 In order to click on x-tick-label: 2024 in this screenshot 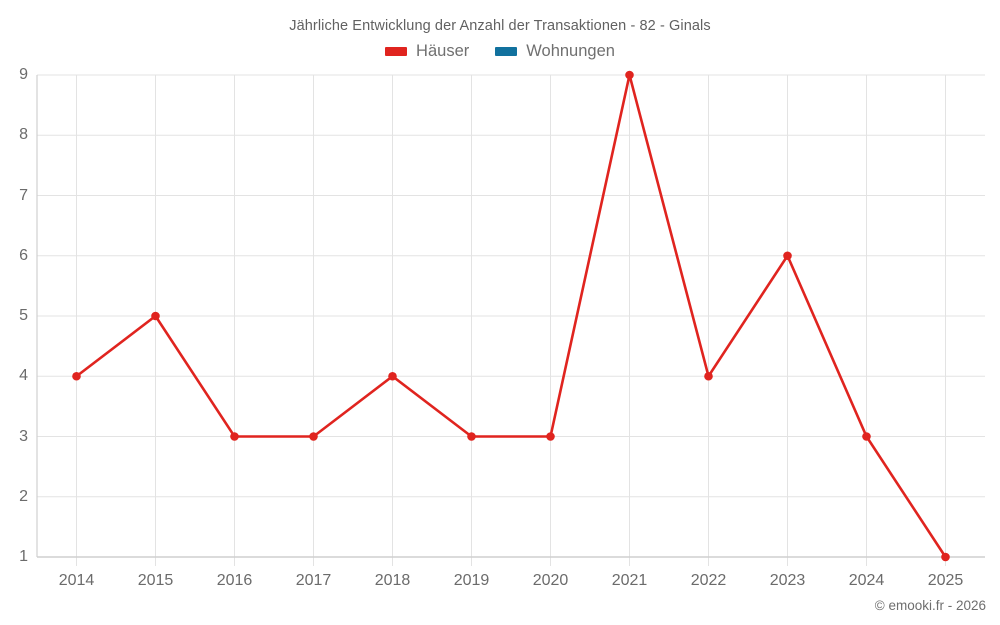, I will do `click(866, 580)`.